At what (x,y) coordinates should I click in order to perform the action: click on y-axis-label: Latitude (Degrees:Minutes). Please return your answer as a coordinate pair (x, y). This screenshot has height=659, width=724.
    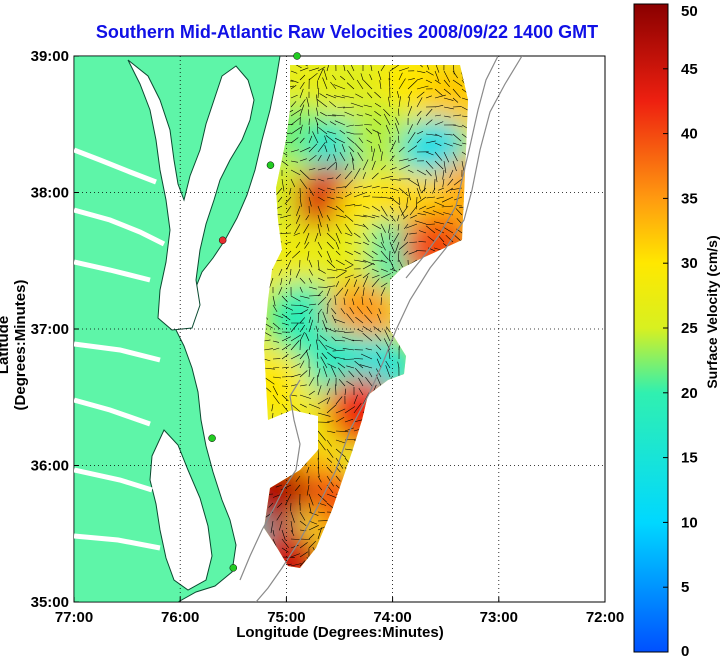
    Looking at the image, I should click on (14, 345).